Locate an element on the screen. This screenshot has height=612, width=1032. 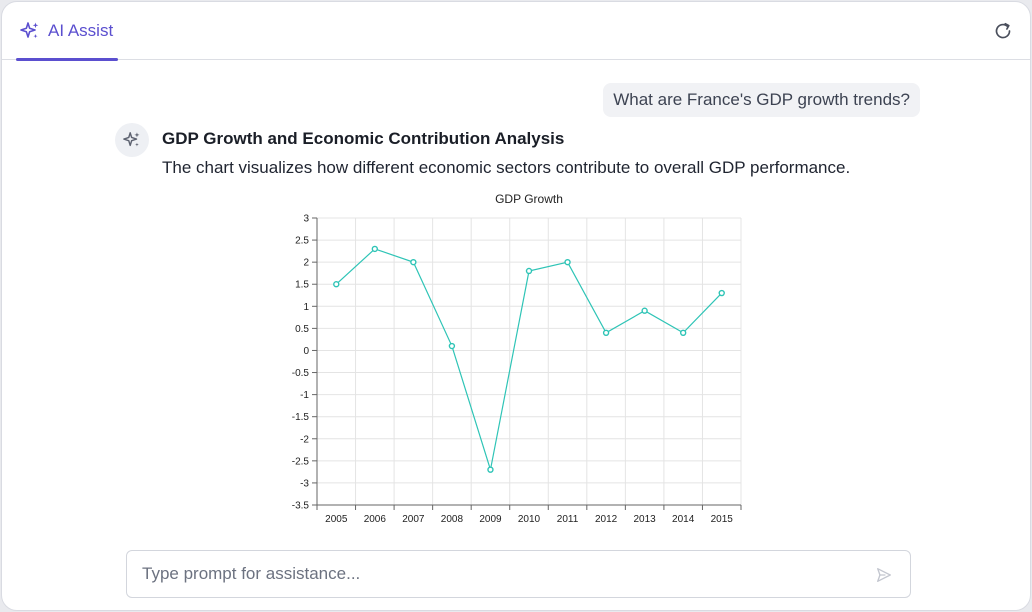
x-tick-label: 2005 is located at coordinates (336, 519).